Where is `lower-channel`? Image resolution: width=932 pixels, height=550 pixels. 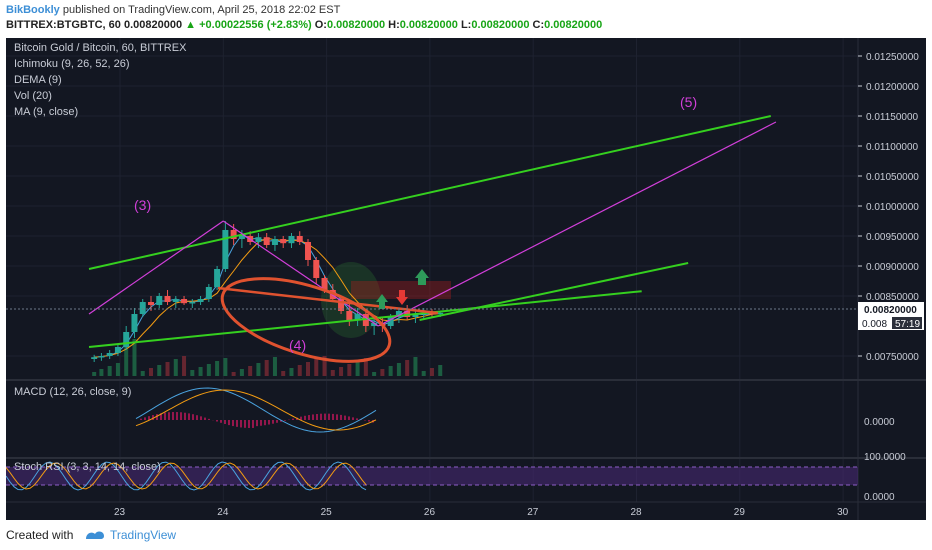
lower-channel is located at coordinates (365, 319).